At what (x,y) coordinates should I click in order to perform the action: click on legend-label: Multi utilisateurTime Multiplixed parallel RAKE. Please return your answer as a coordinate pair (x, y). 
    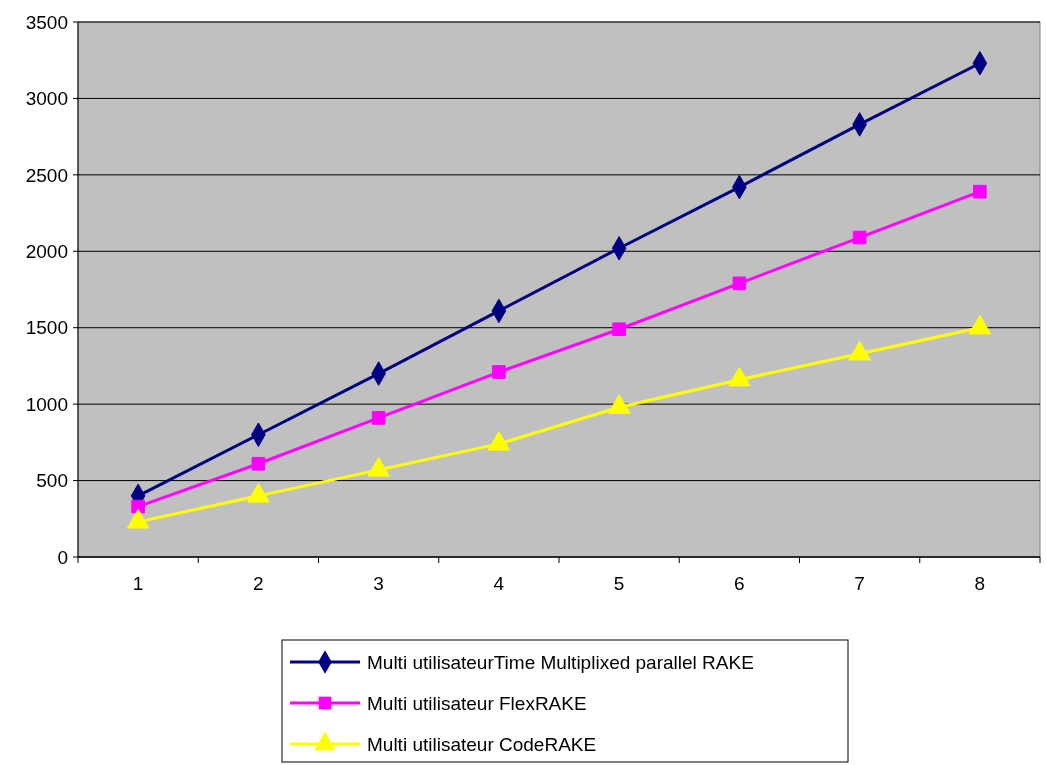
    Looking at the image, I should click on (560, 662).